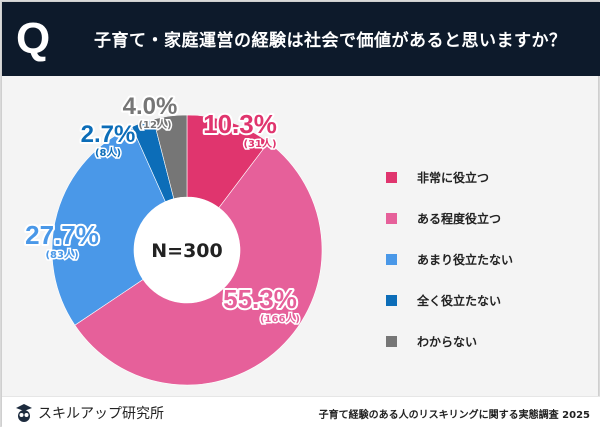  I want to click on count-label: (166人), so click(280, 318).